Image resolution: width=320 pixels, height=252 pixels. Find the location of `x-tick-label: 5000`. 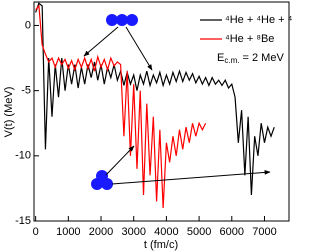

x-tick-label: 5000 is located at coordinates (199, 232).